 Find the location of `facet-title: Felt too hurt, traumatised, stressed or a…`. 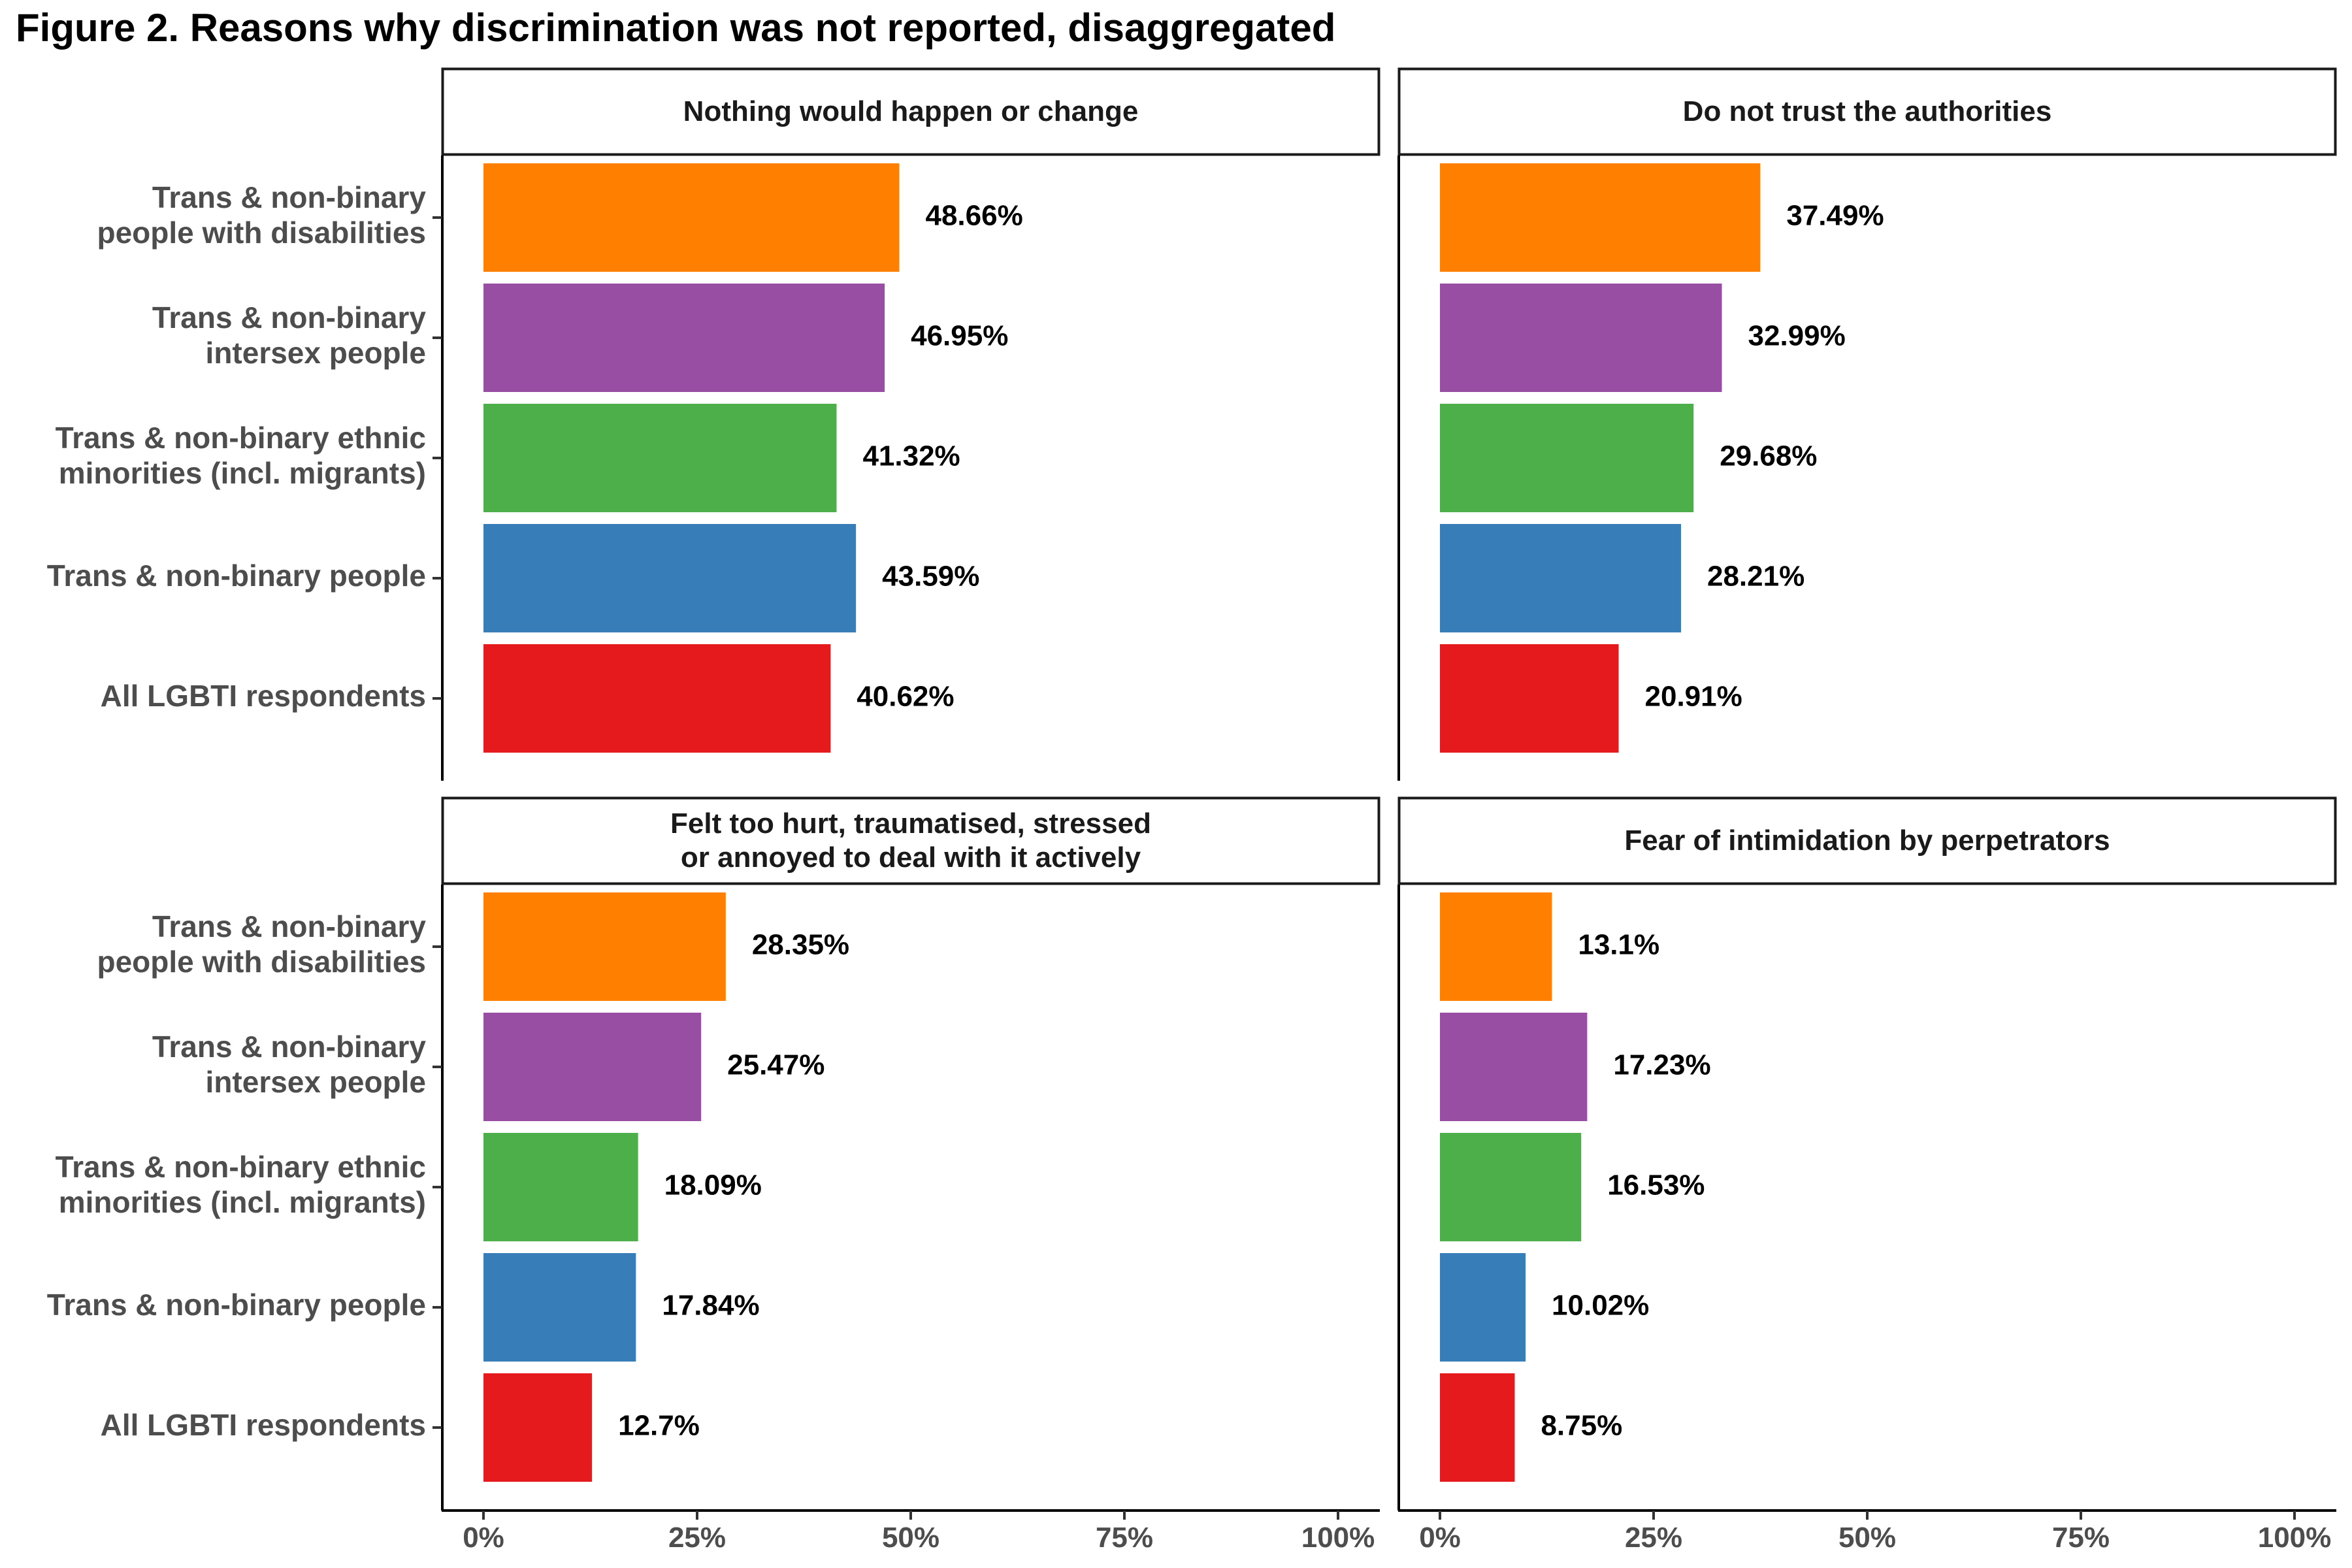

facet-title: Felt too hurt, traumatised, stressed or a… is located at coordinates (910, 841).